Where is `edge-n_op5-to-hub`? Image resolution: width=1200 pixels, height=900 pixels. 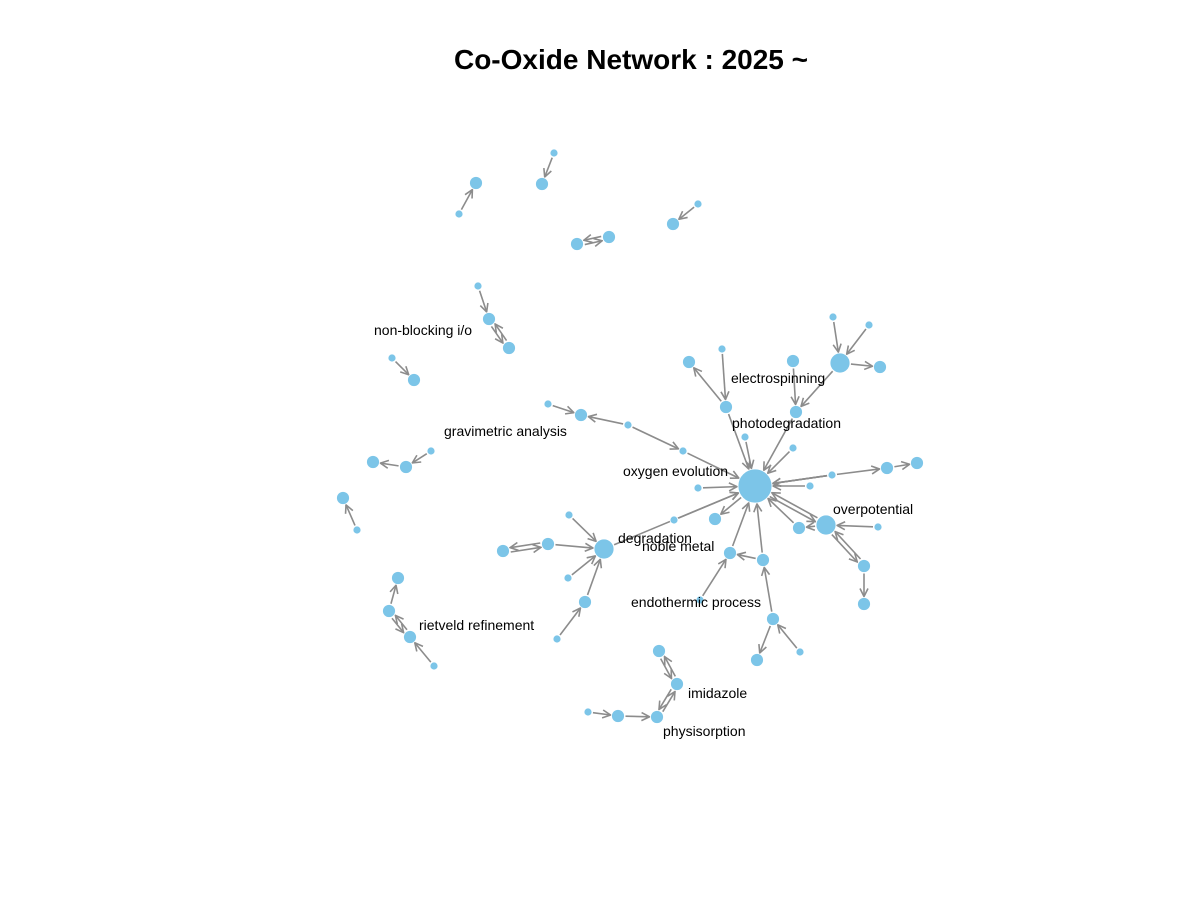 edge-n_op5-to-hub is located at coordinates (800, 479).